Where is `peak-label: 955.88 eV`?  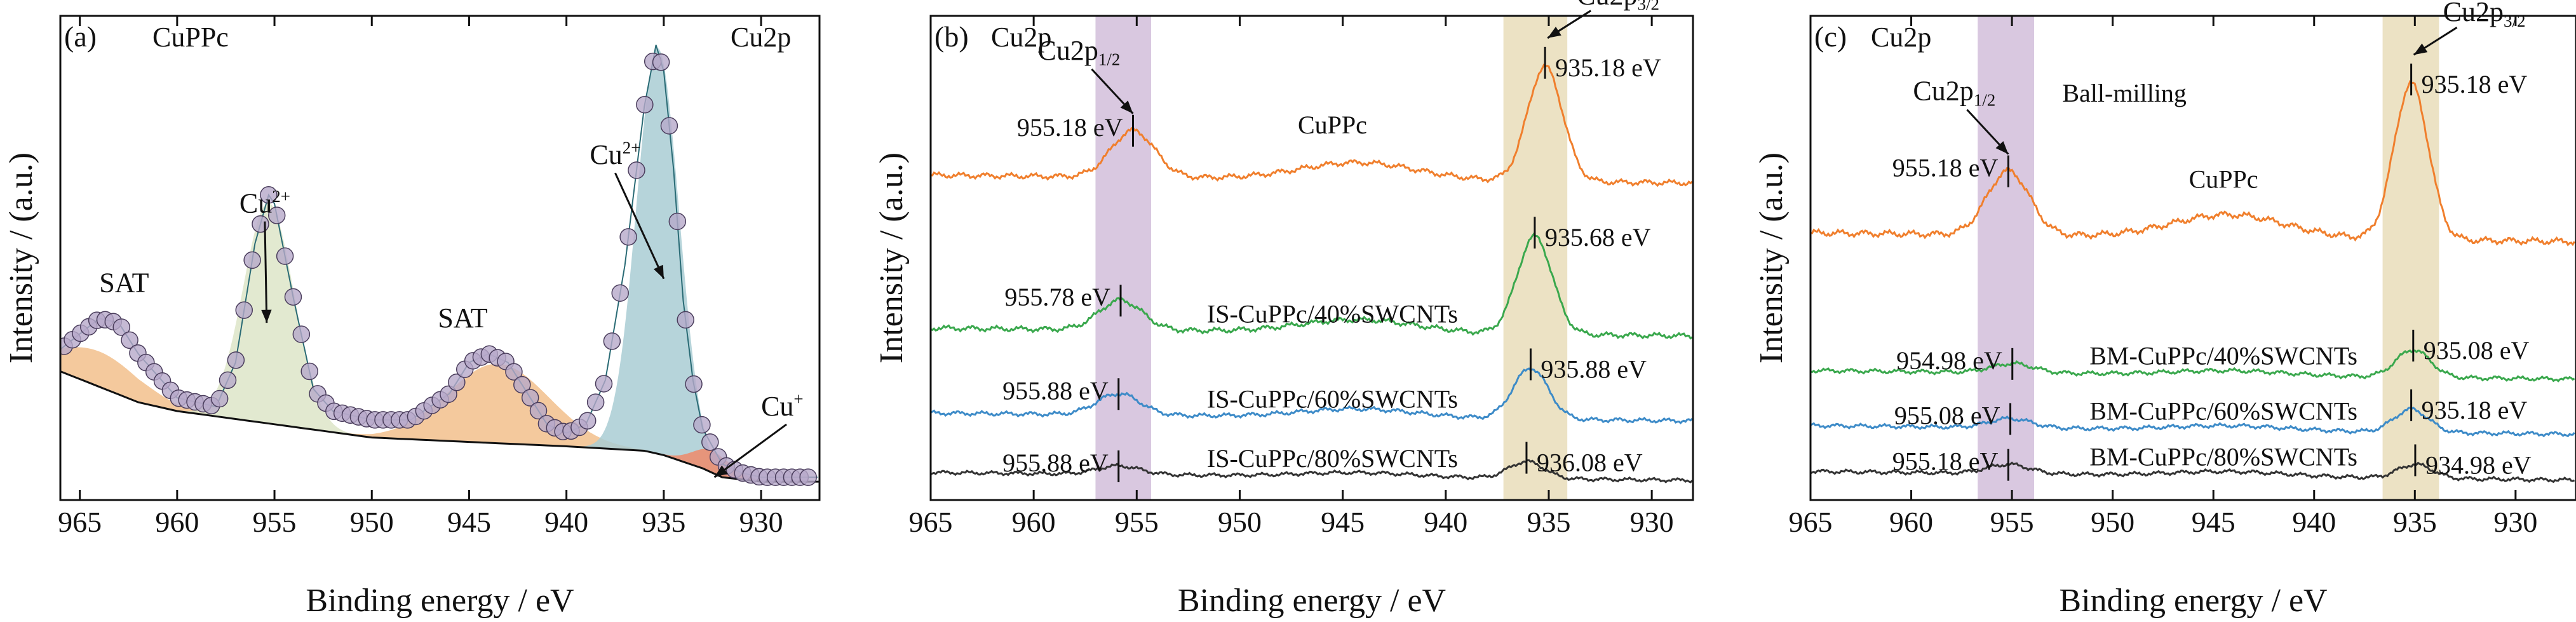 peak-label: 955.88 eV is located at coordinates (1055, 463).